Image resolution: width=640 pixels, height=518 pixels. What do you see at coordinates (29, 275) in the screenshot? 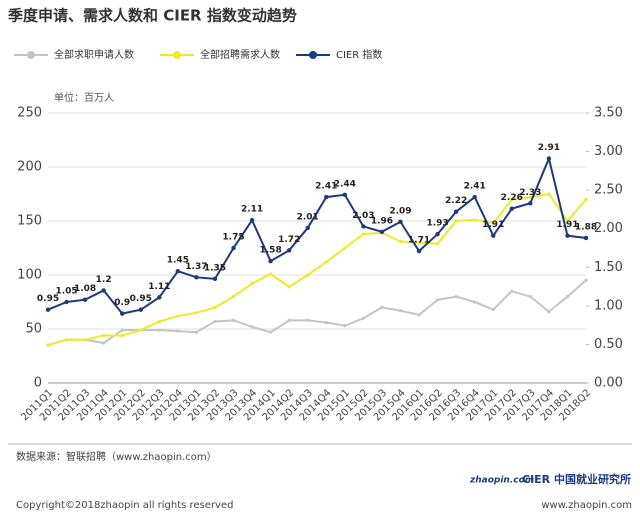
I see `y-tick-label: 100` at bounding box center [29, 275].